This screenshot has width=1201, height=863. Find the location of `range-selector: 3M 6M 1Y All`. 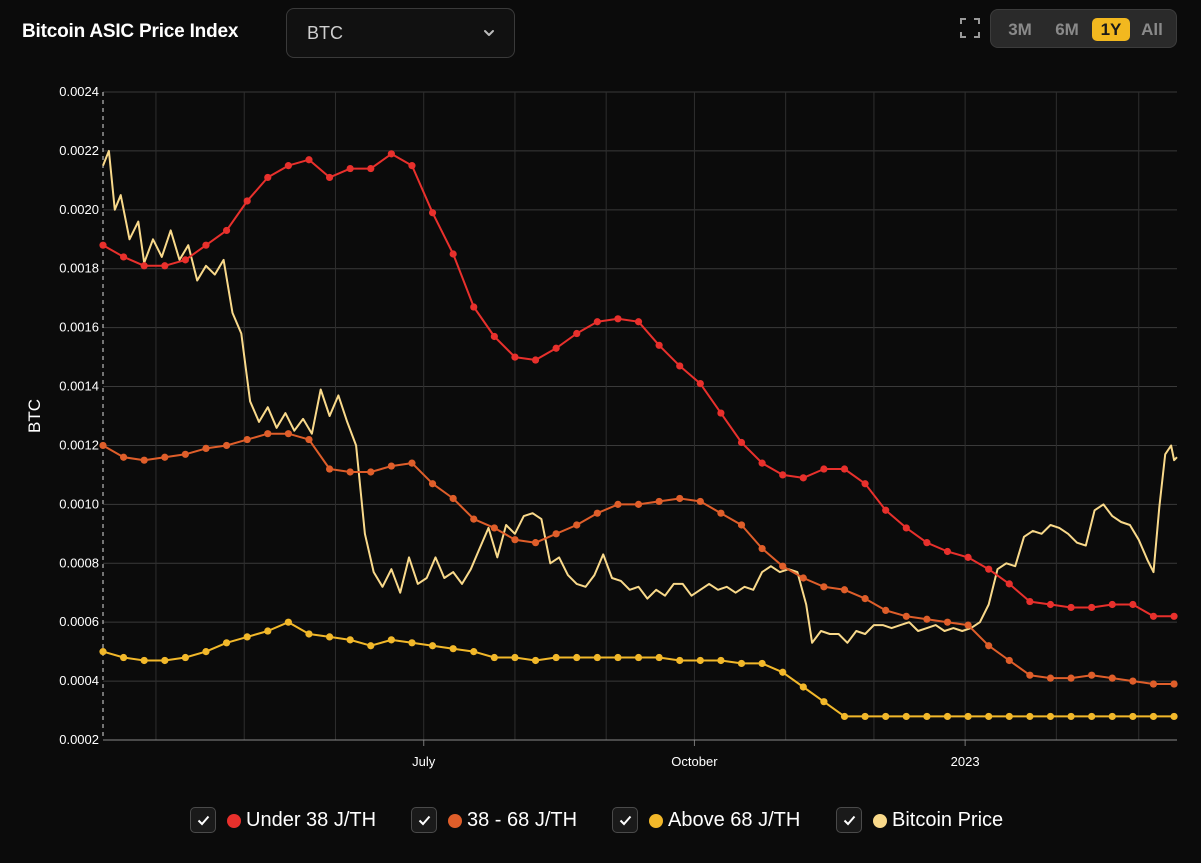

range-selector: 3M 6M 1Y All is located at coordinates (1083, 28).